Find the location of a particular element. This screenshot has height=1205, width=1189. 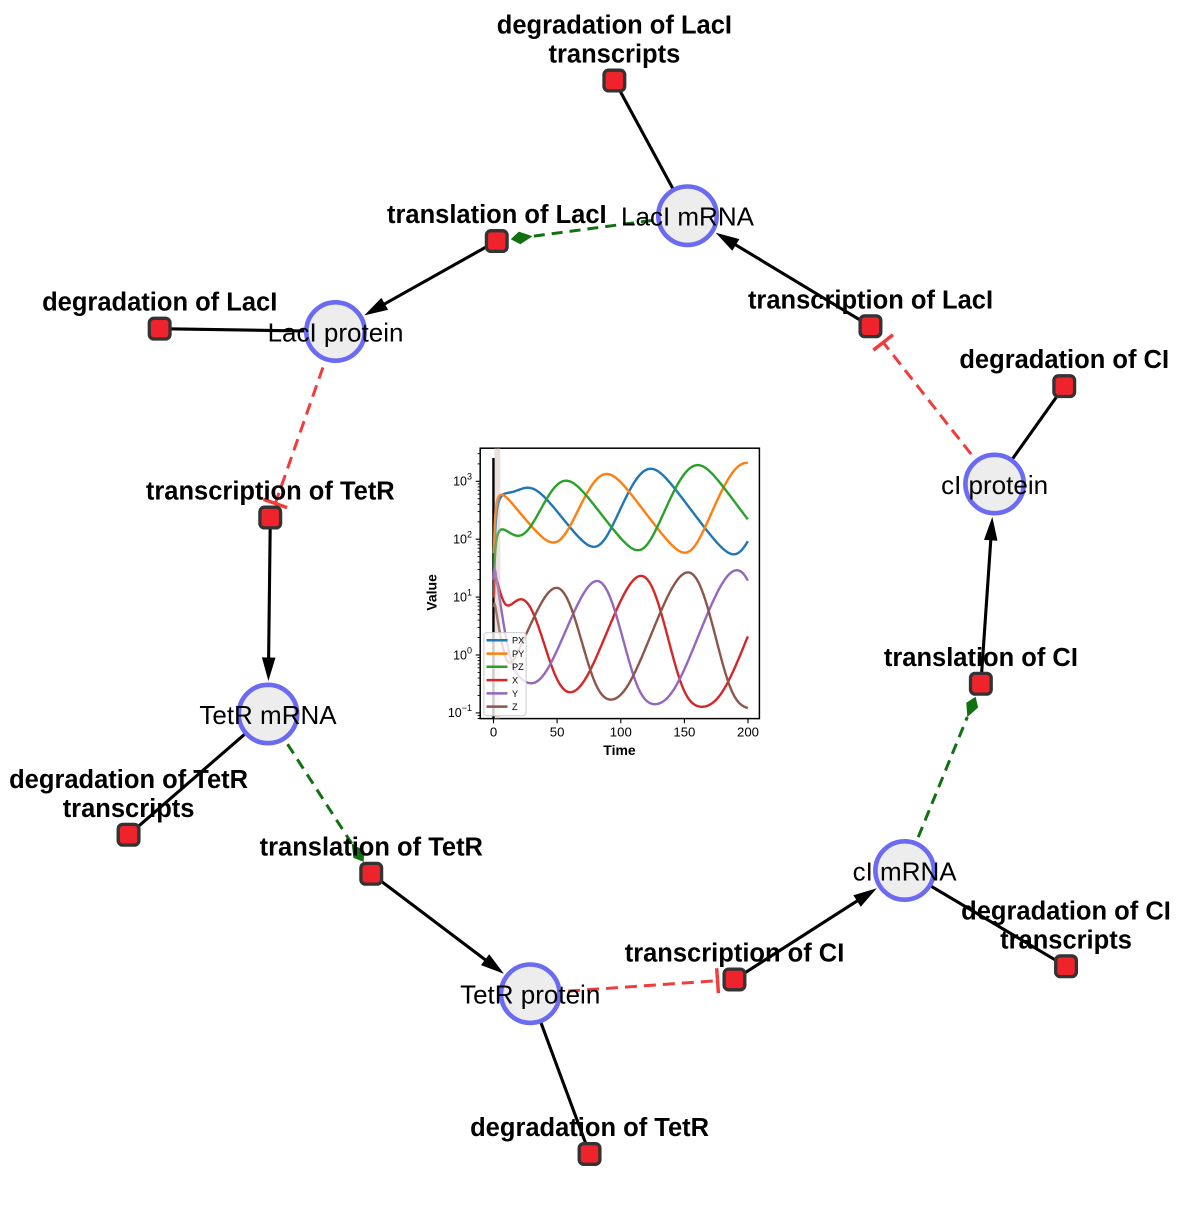

svg-text: translation of TetR is located at coordinates (371, 848).